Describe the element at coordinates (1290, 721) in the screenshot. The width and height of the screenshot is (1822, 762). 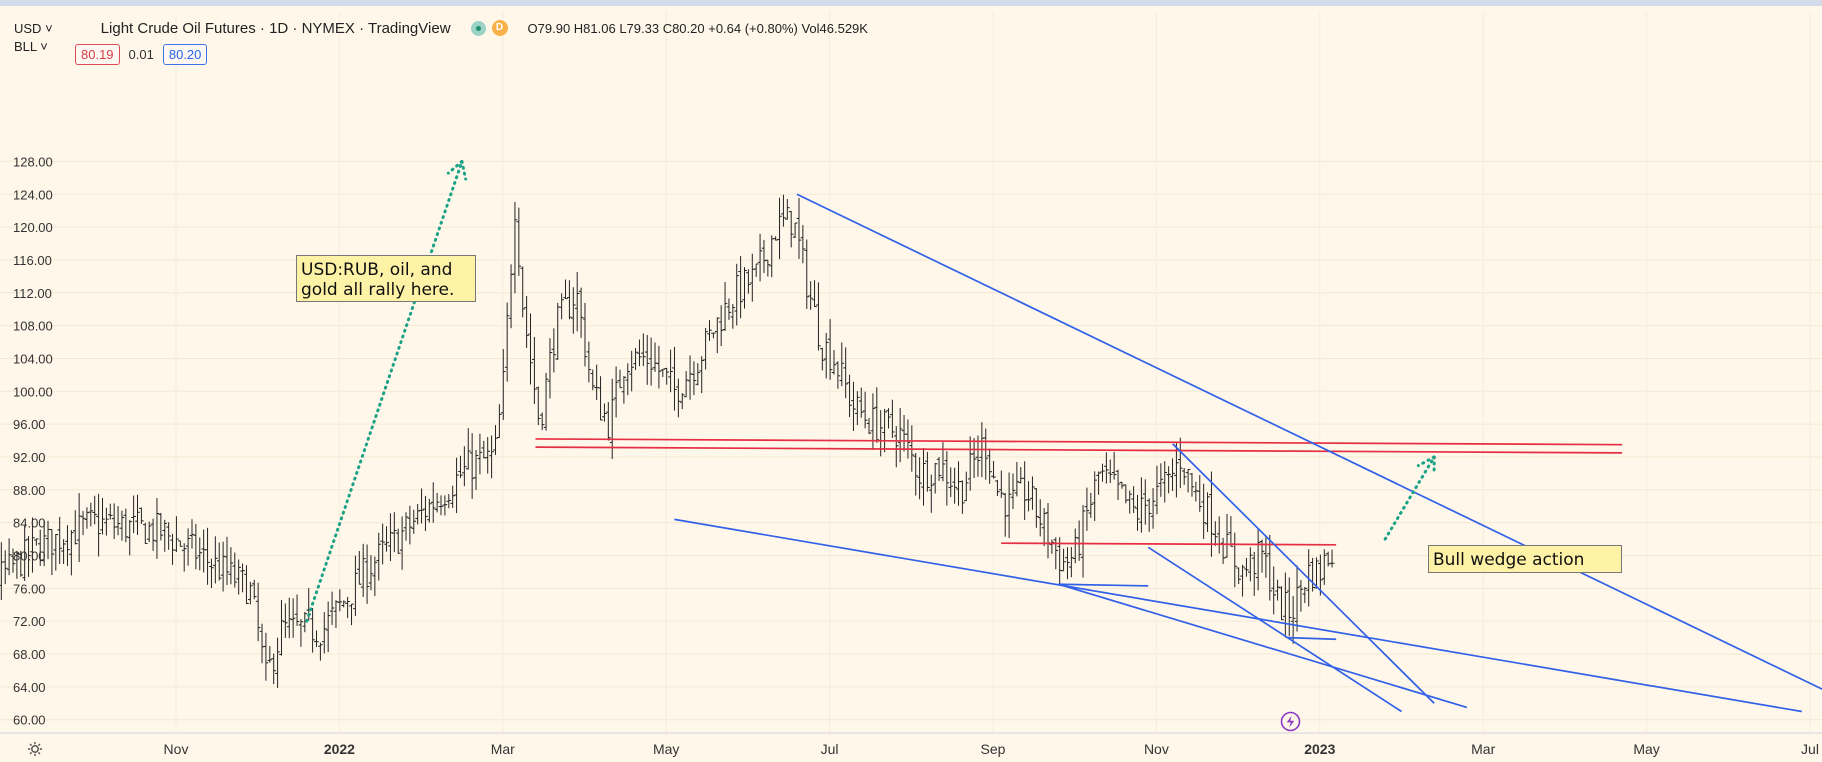
I see `lightning-icon` at that location.